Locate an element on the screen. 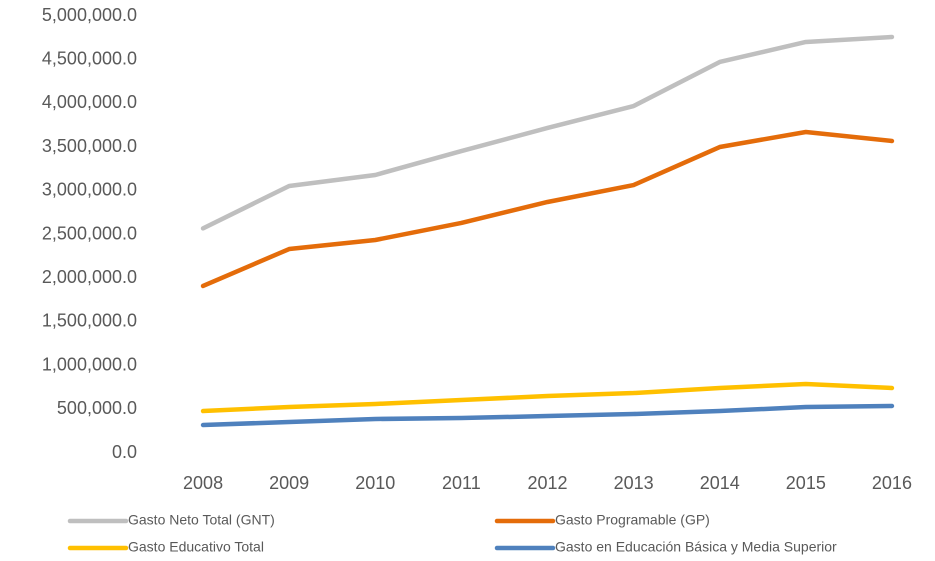 This screenshot has width=935, height=561. x-tick-label: 2013 is located at coordinates (634, 483).